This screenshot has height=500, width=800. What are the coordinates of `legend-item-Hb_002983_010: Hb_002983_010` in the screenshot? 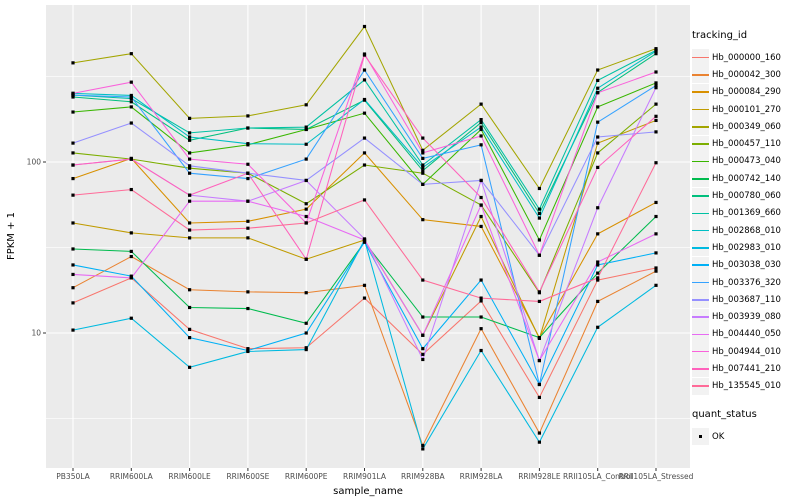 It's located at (746, 248).